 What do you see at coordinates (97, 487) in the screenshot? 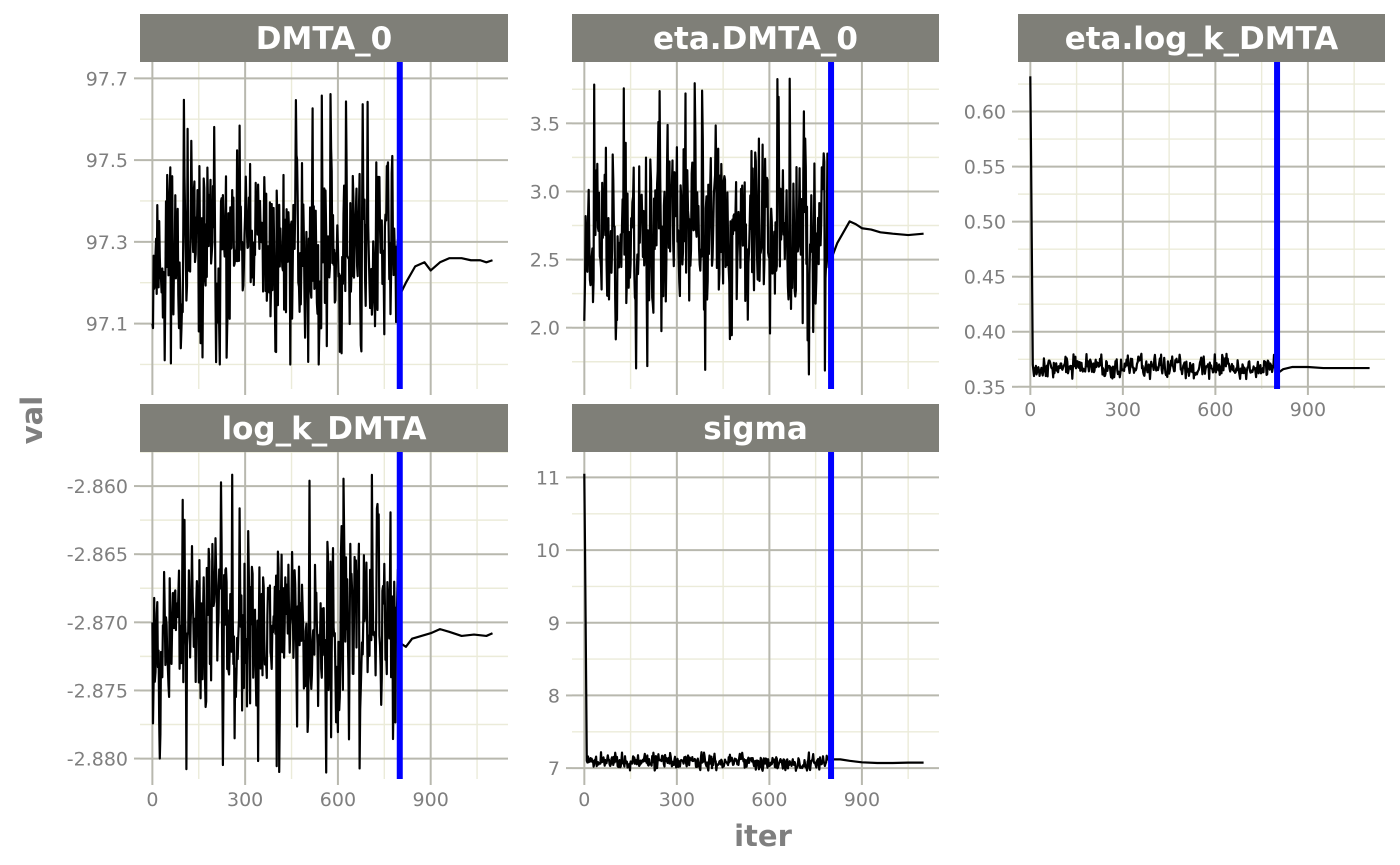
I see `y-tick-label: -2.860` at bounding box center [97, 487].